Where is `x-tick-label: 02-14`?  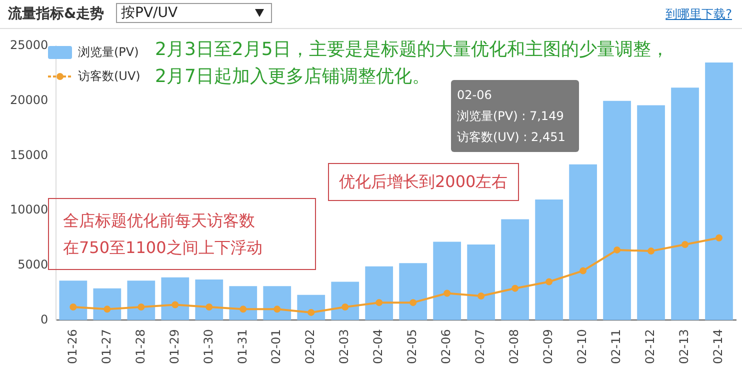
x-tick-label: 02-14 is located at coordinates (718, 346).